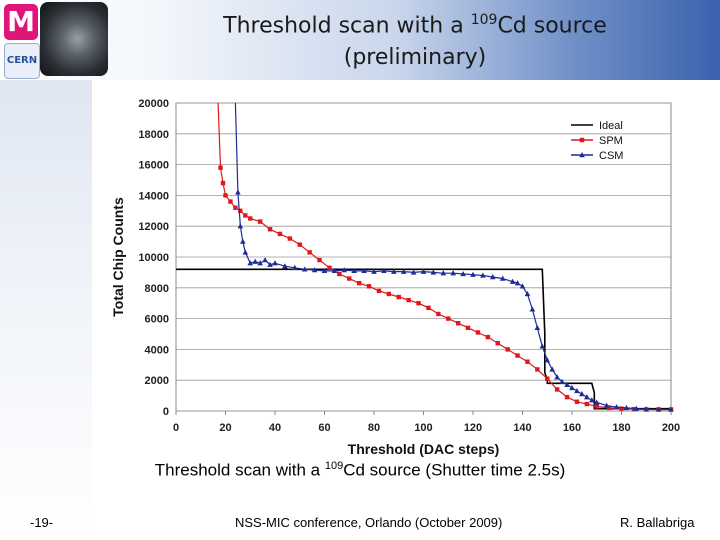  I want to click on left-decor-band, so click(46, 310).